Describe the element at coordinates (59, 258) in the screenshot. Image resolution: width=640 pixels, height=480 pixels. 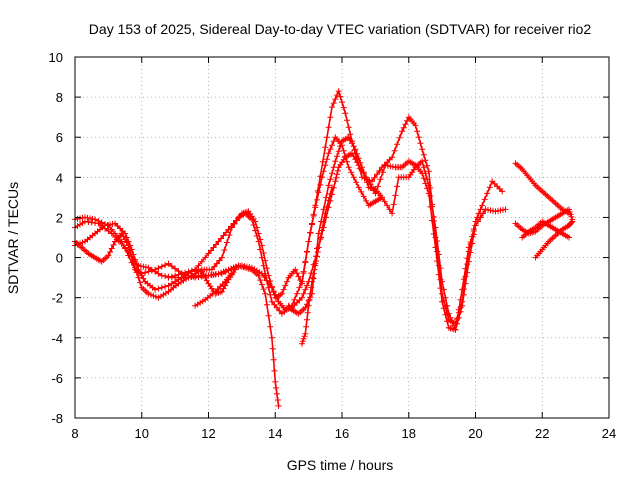
I see `y-tick-label: 0` at that location.